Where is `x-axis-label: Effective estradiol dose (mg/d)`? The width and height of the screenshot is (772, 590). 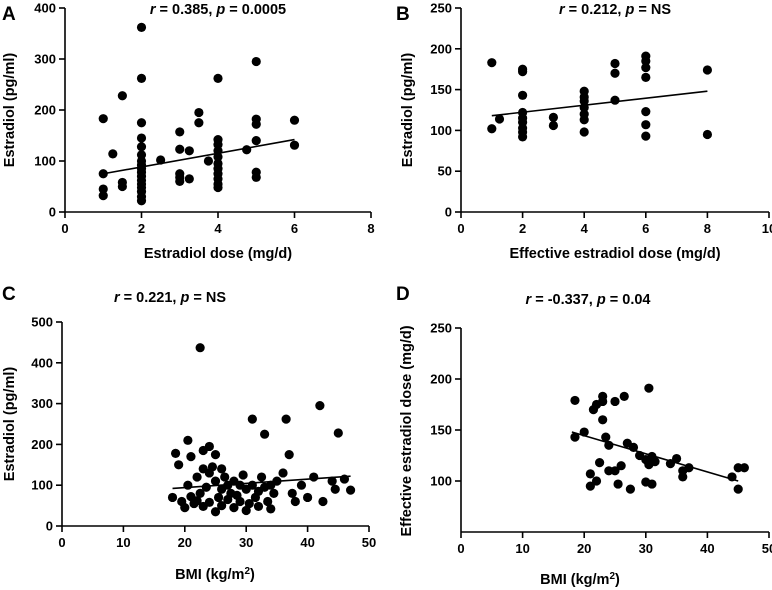 x-axis-label: Effective estradiol dose (mg/d) is located at coordinates (614, 254).